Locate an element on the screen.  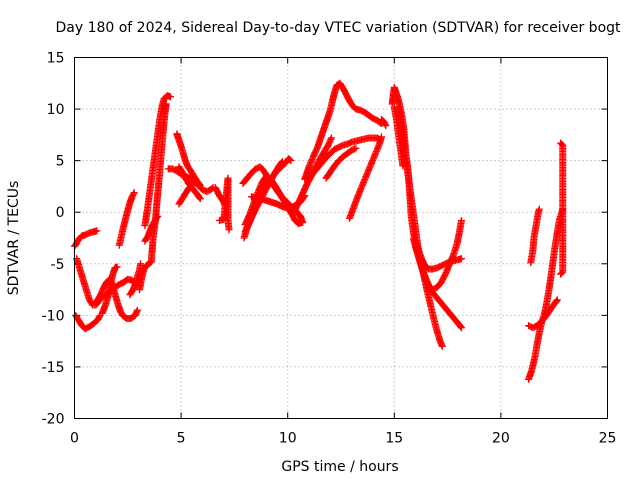
x-tick-label: 10 is located at coordinates (288, 439).